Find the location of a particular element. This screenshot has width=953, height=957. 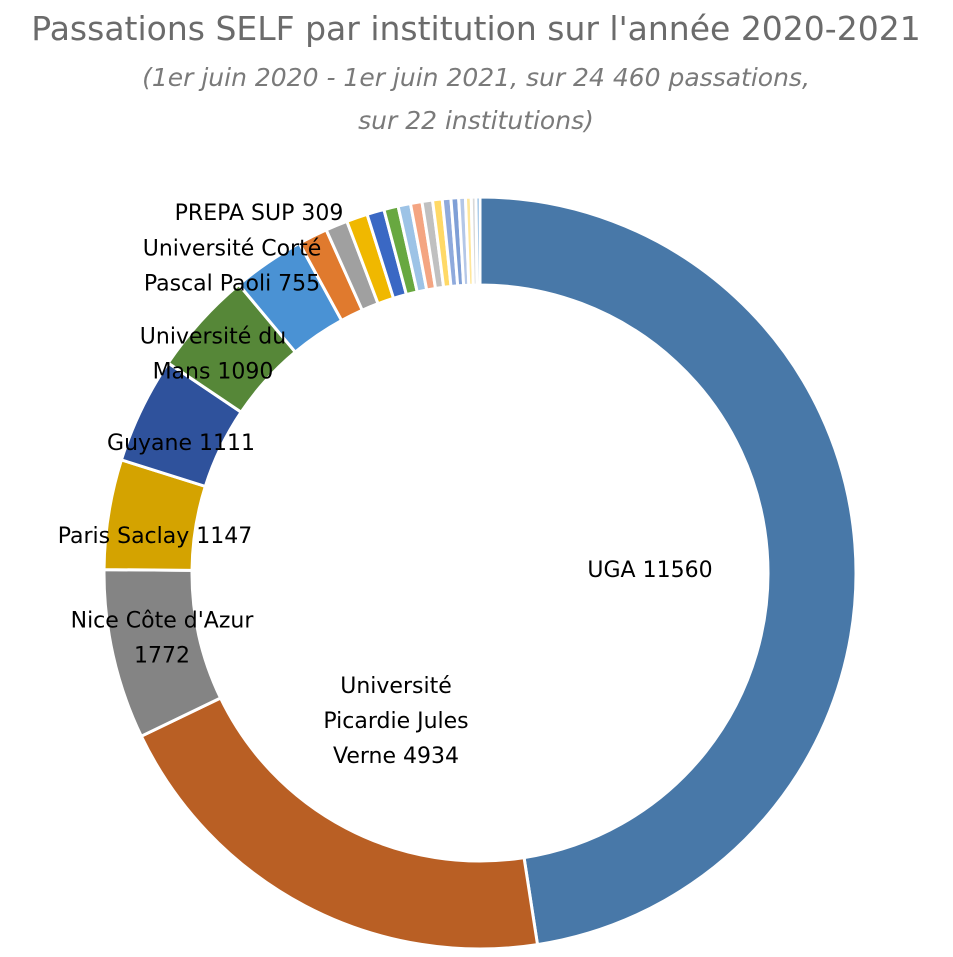

slice-label-7-line-2: Pascal Paoli 755 is located at coordinates (232, 284).